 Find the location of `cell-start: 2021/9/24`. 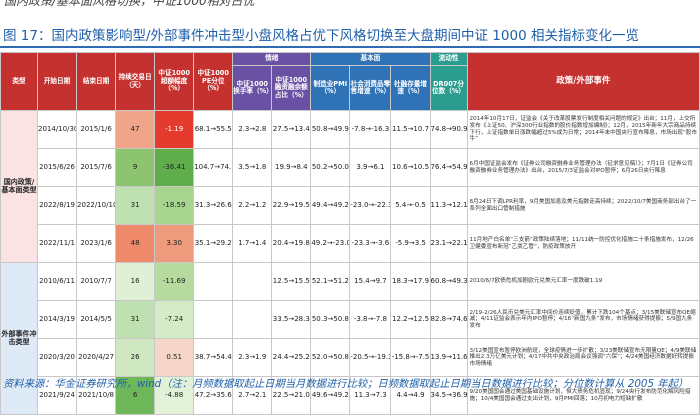

cell-start: 2021/9/24 is located at coordinates (57, 395).